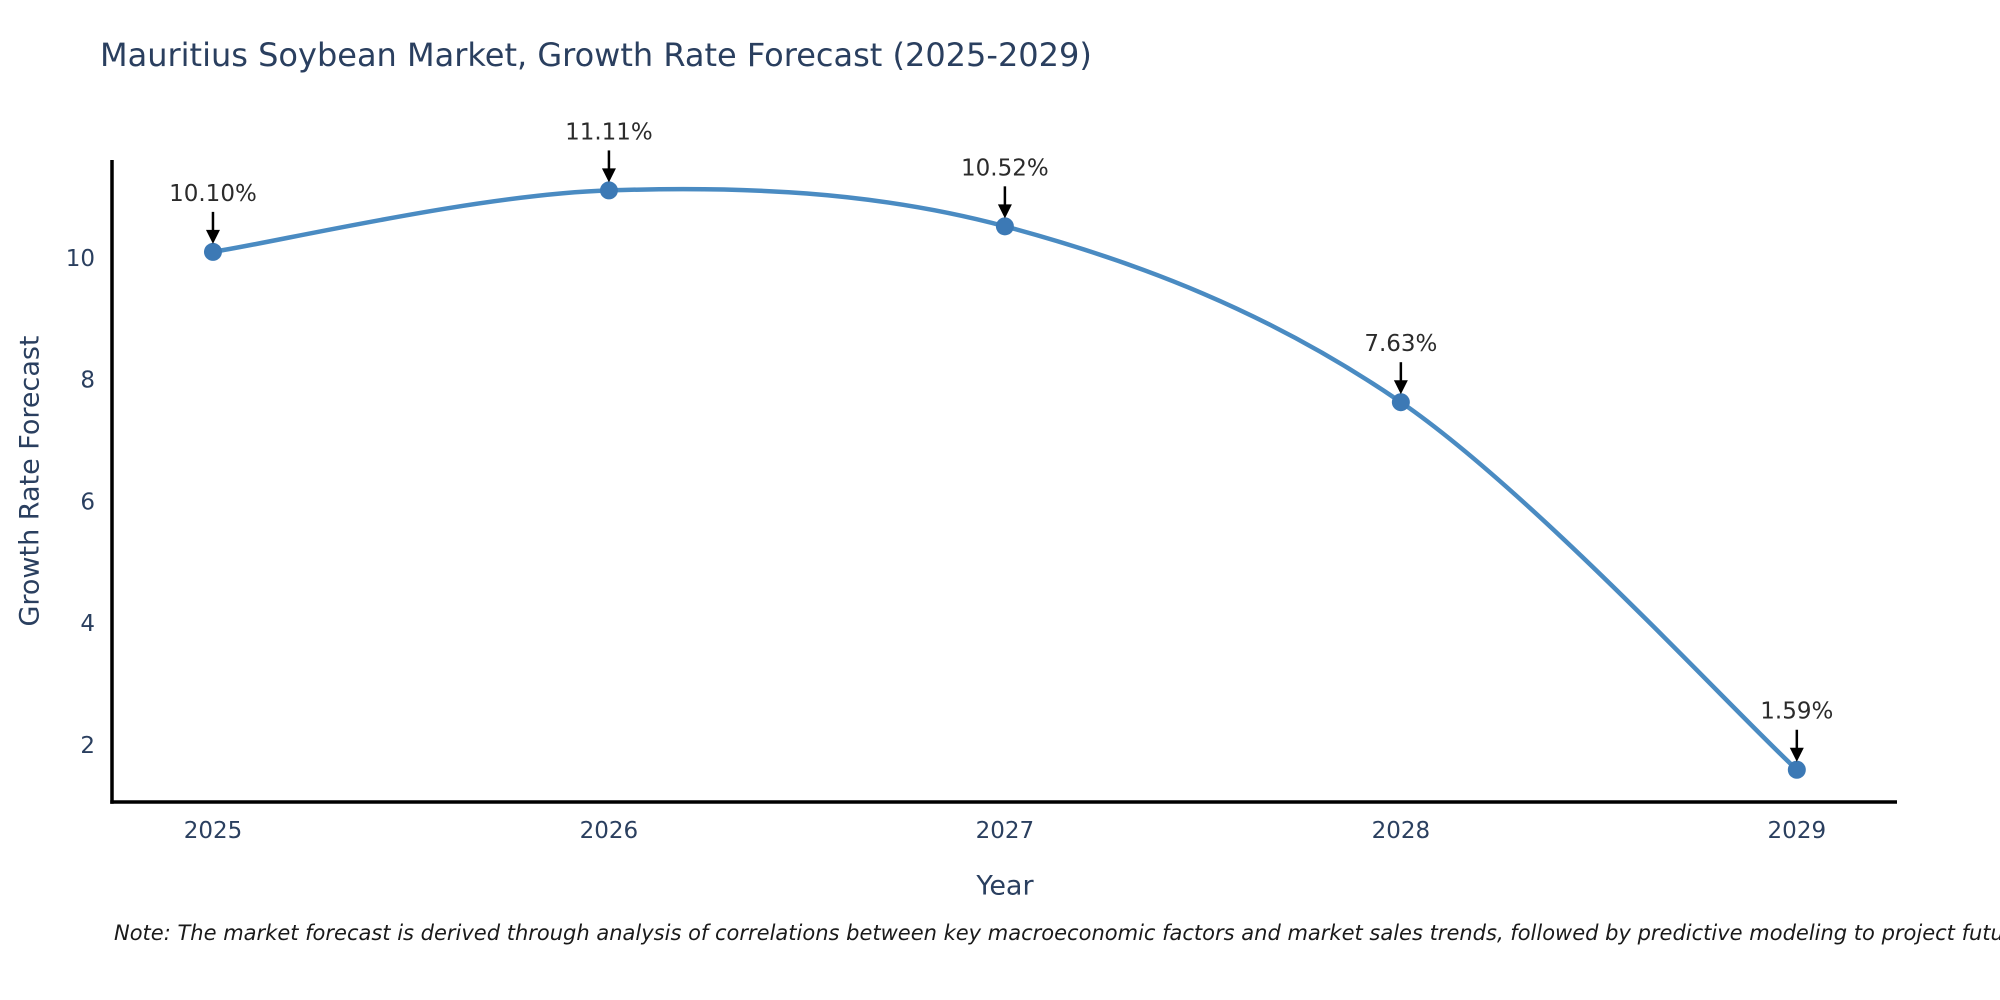 Image resolution: width=2000 pixels, height=1000 pixels. Describe the element at coordinates (1797, 831) in the screenshot. I see `x-tick-label: 2029` at that location.